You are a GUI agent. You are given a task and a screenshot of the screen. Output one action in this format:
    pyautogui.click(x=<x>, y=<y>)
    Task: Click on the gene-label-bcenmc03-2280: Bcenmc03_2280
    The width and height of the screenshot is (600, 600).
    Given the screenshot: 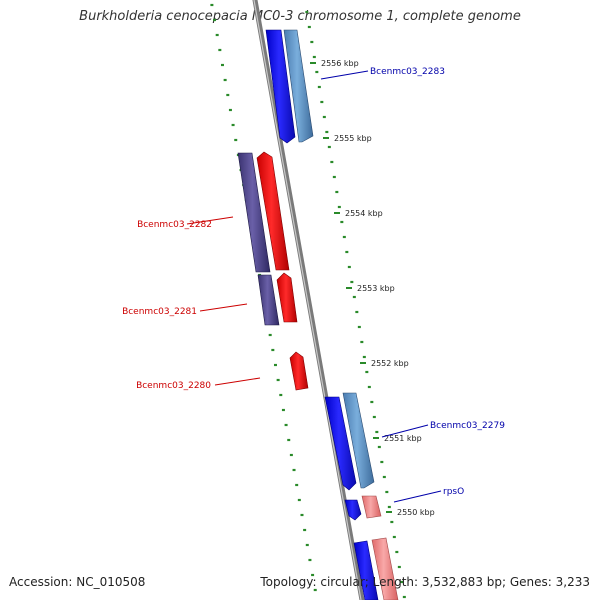 What is the action you would take?
    pyautogui.click(x=173, y=386)
    